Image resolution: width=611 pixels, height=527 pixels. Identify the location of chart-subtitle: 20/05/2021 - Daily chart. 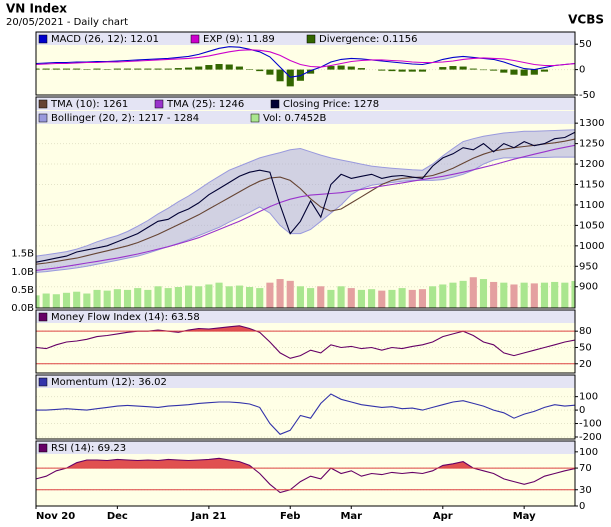
(67, 22).